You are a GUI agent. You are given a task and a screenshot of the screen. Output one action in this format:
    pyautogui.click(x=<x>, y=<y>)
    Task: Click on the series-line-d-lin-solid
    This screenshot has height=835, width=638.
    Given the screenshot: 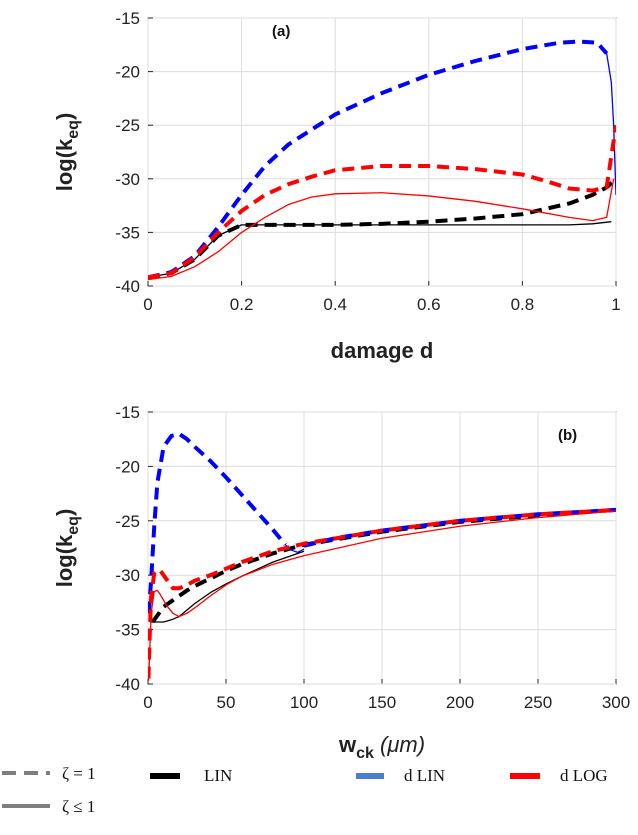 What is the action you would take?
    pyautogui.click(x=610, y=124)
    